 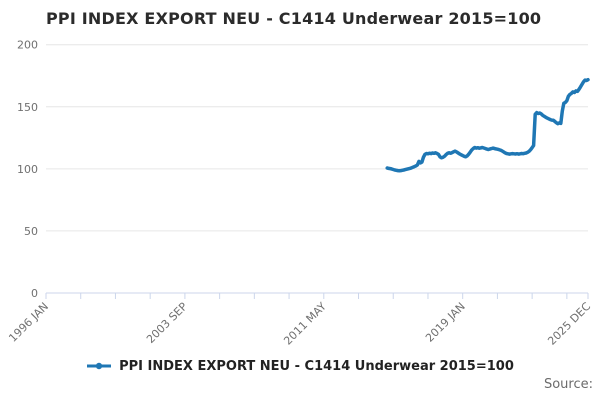 What do you see at coordinates (27, 107) in the screenshot?
I see `y-tick-label: 150` at bounding box center [27, 107].